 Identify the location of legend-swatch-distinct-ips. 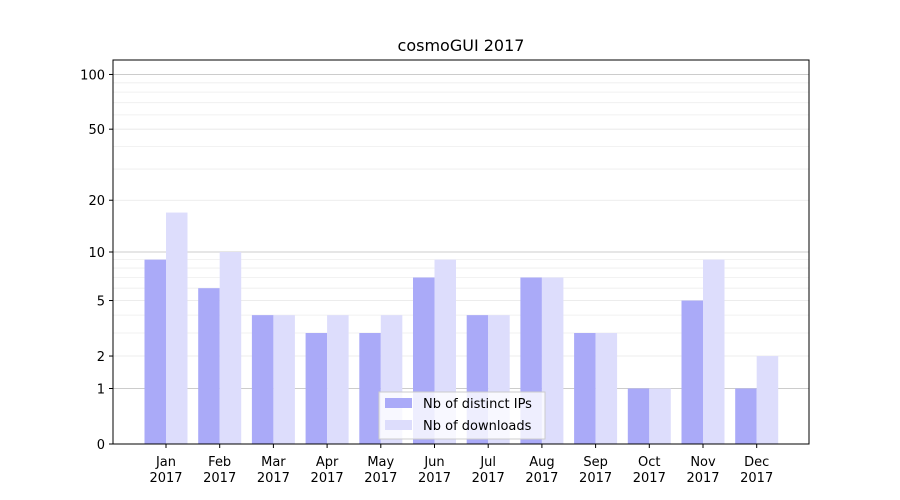
(398, 403).